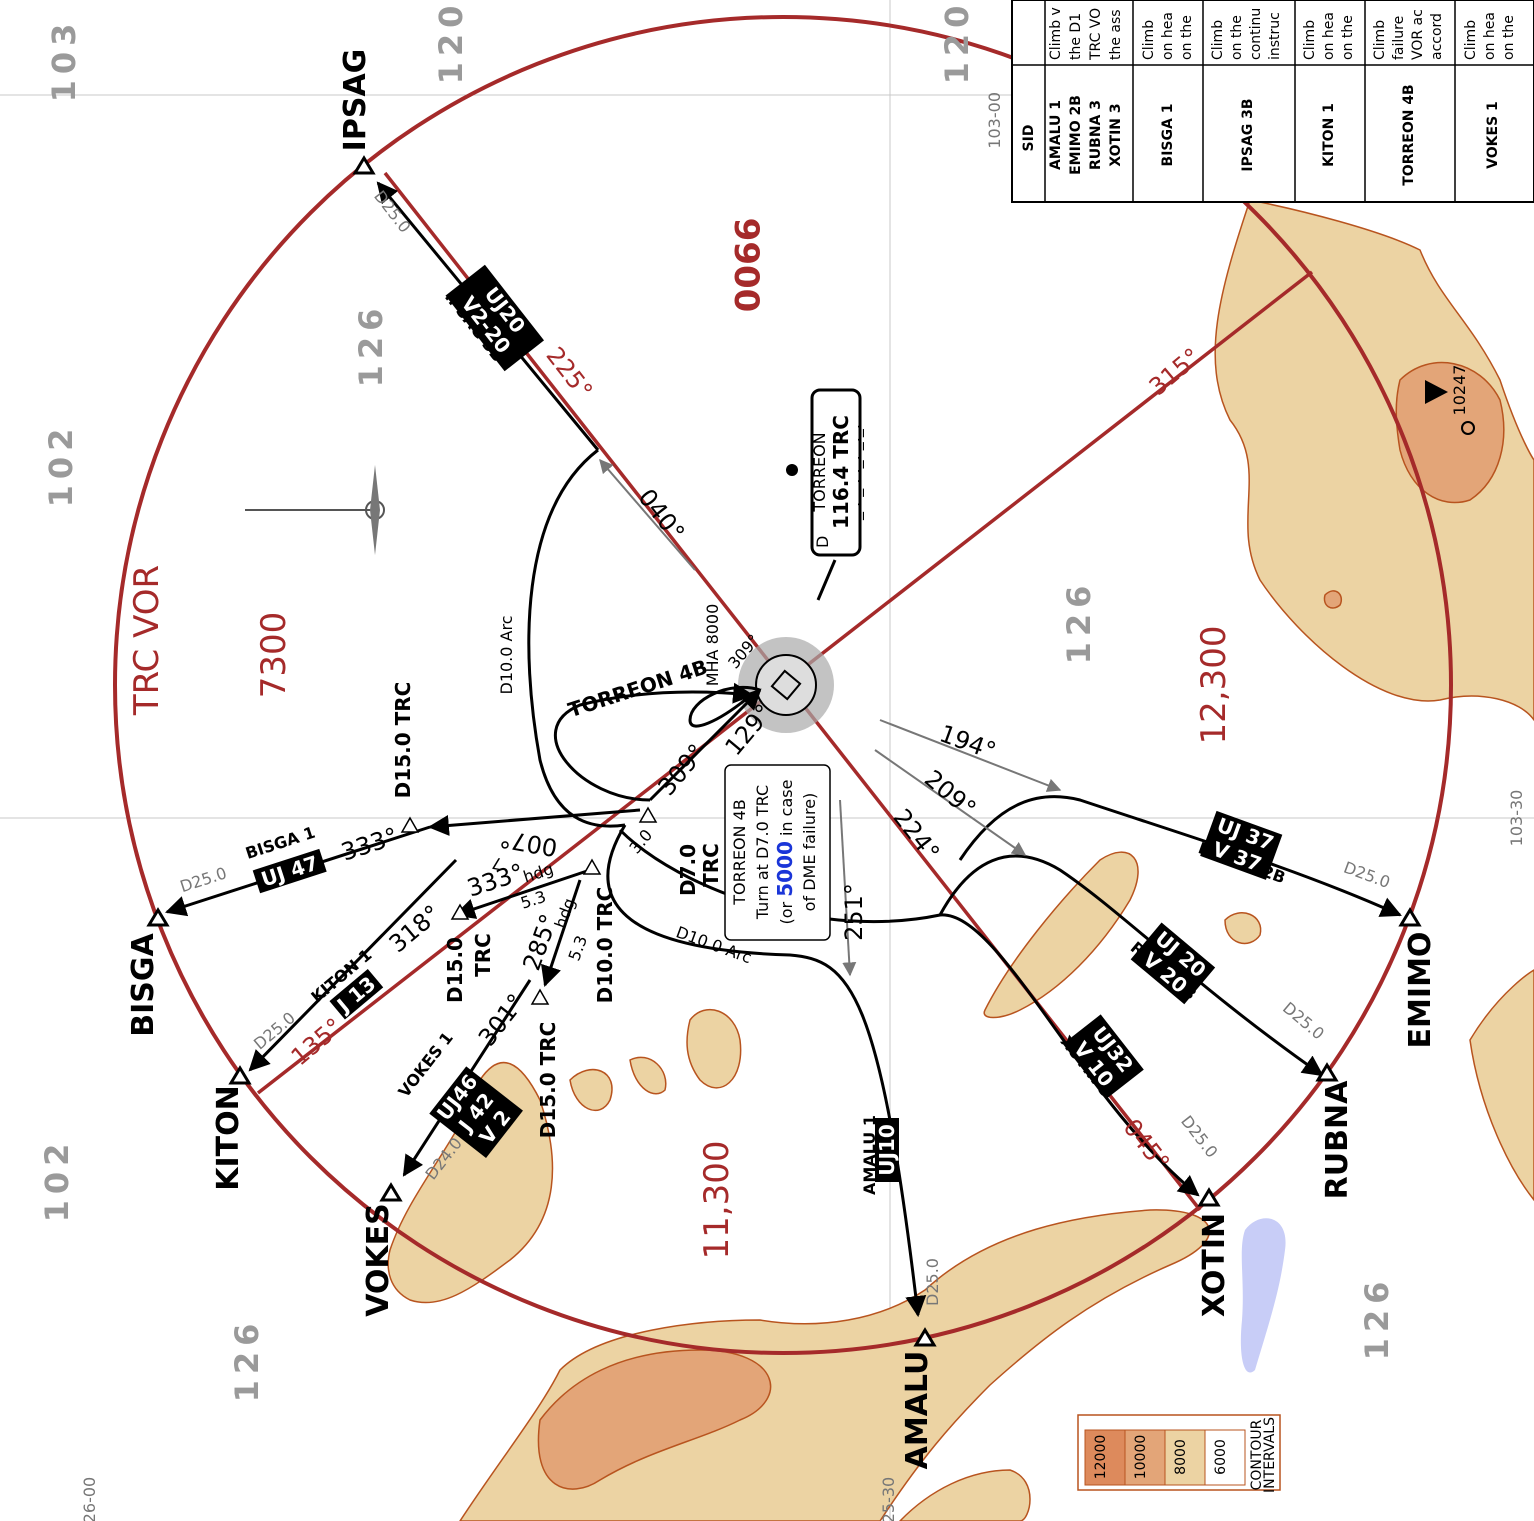 The image size is (1534, 1521). I want to click on coord-bottom-left: 26-00, so click(89, 1499).